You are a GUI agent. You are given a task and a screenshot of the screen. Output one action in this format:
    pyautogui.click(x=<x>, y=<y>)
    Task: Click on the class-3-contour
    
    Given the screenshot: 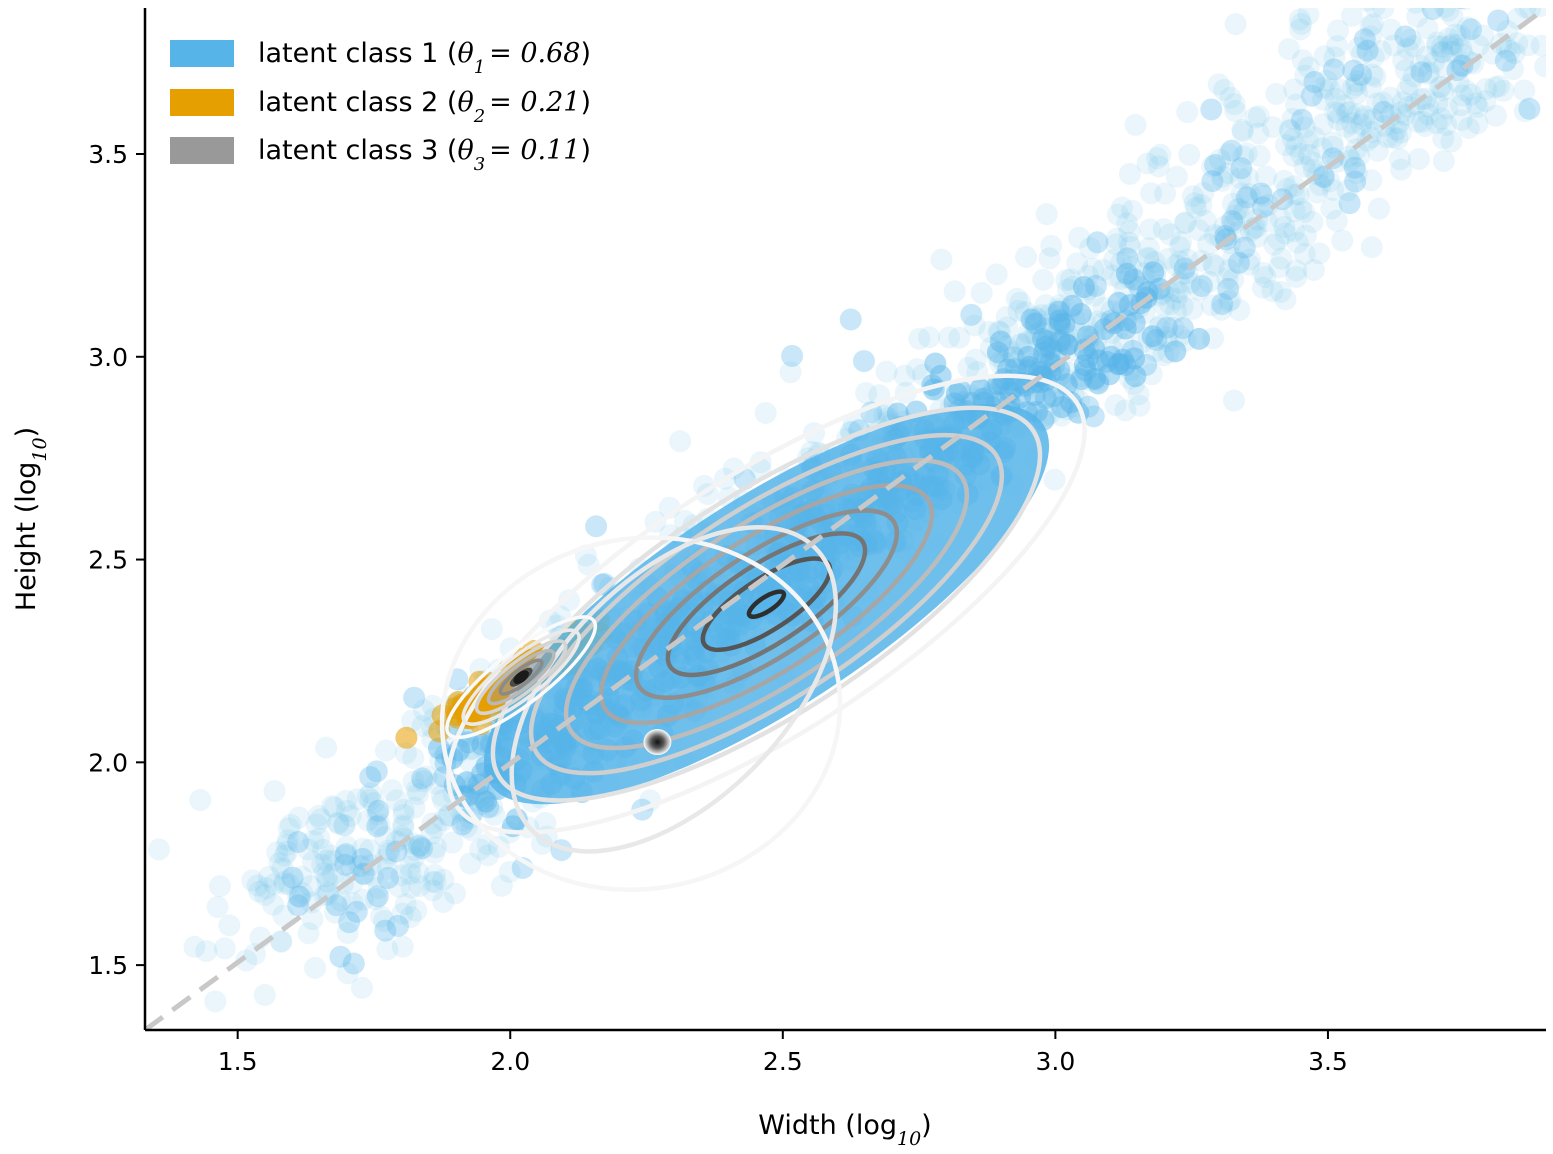 What is the action you would take?
    pyautogui.click(x=641, y=714)
    